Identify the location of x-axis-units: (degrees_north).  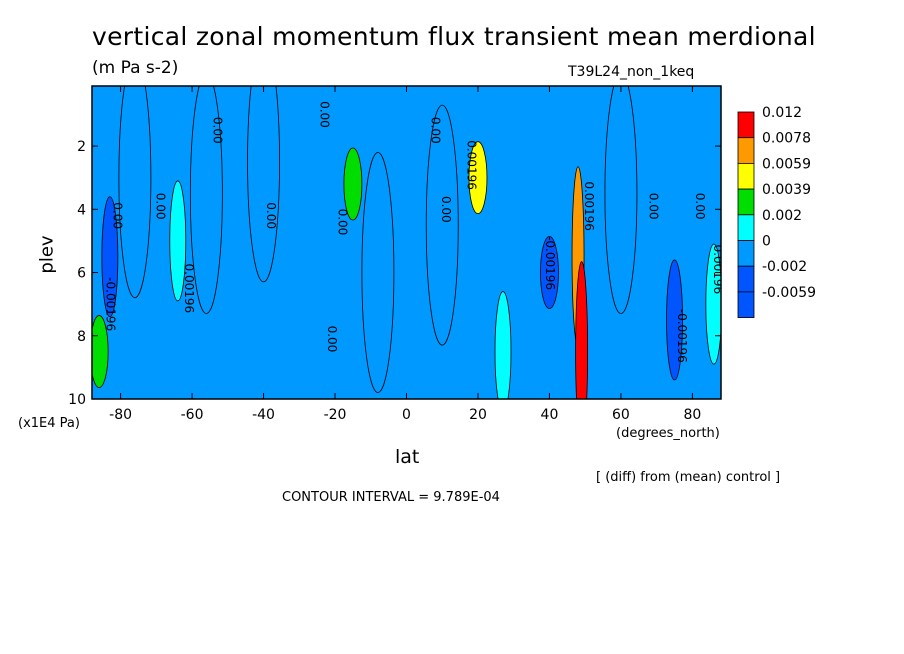
(668, 433).